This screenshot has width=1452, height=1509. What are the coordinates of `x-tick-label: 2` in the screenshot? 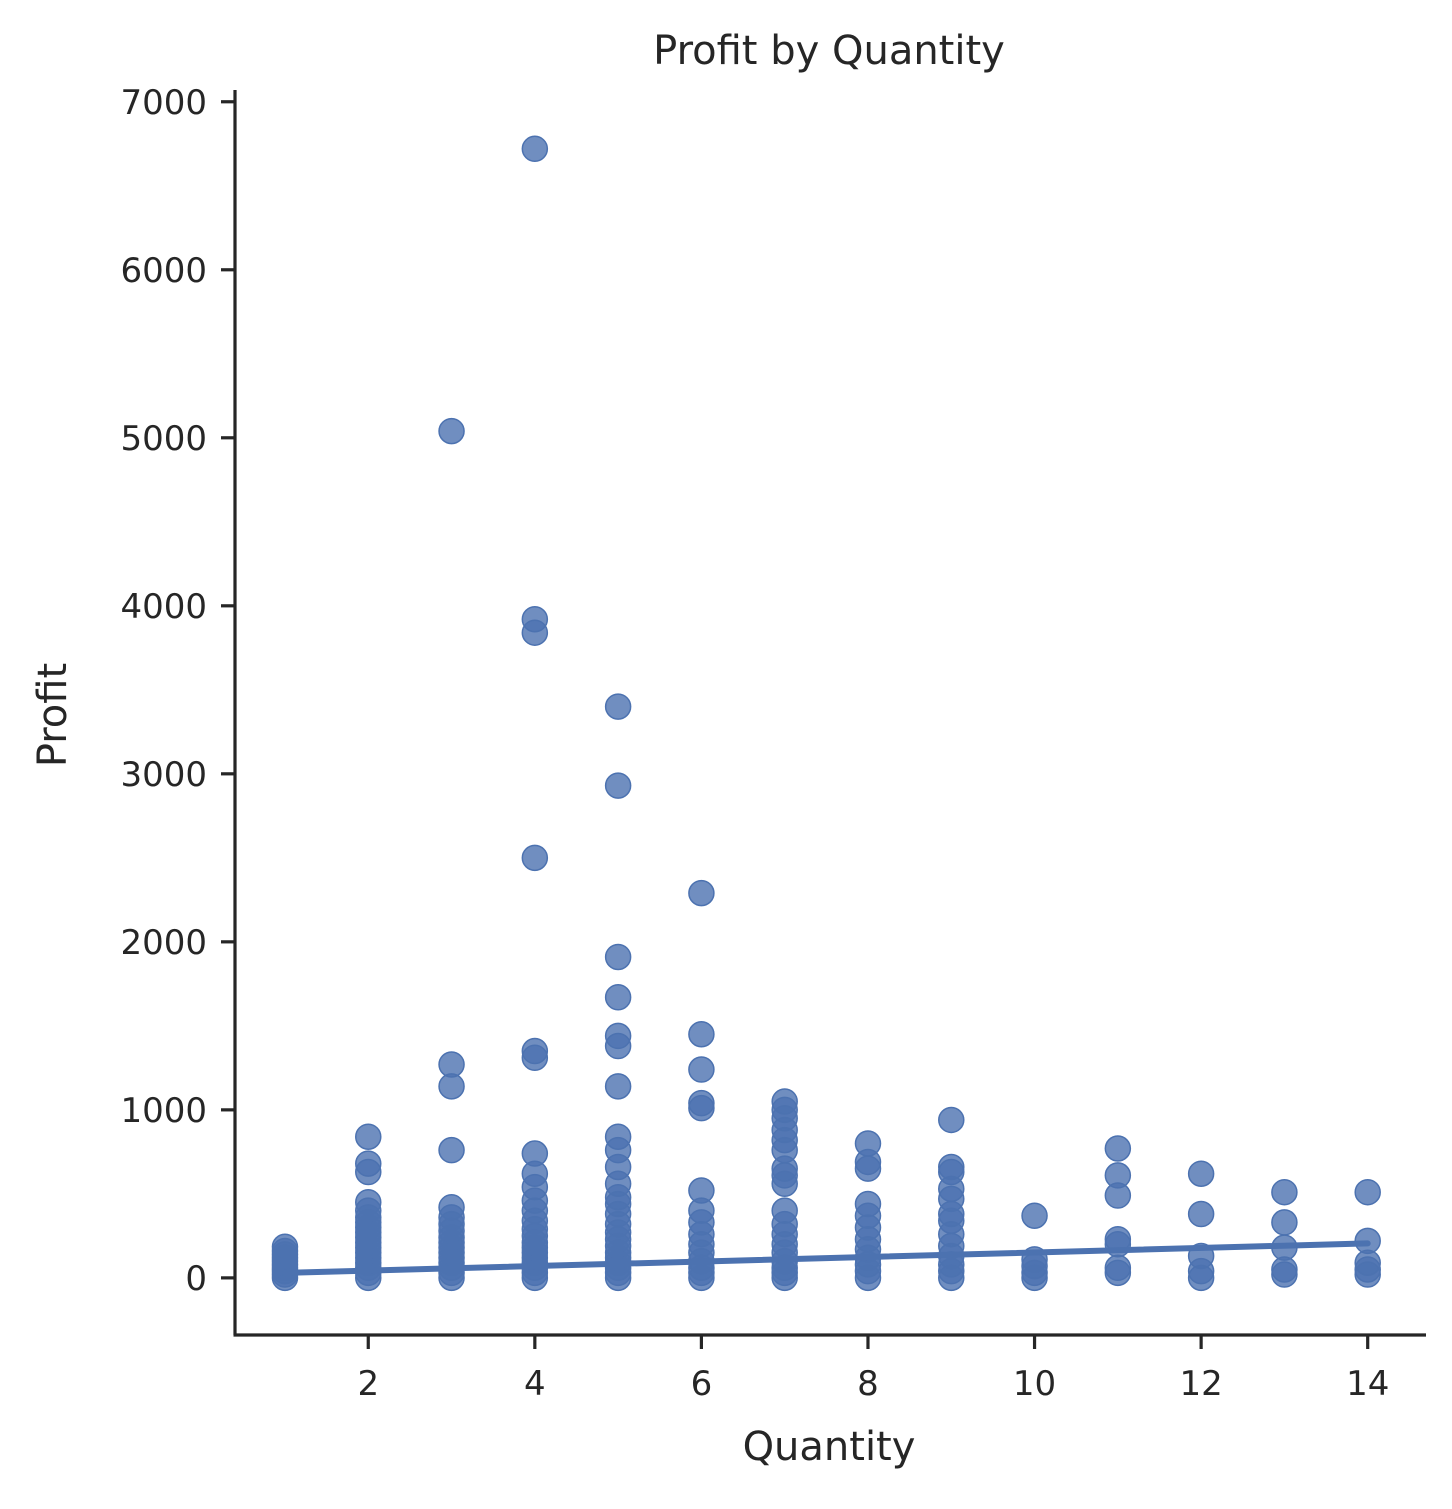 It's located at (368, 1384).